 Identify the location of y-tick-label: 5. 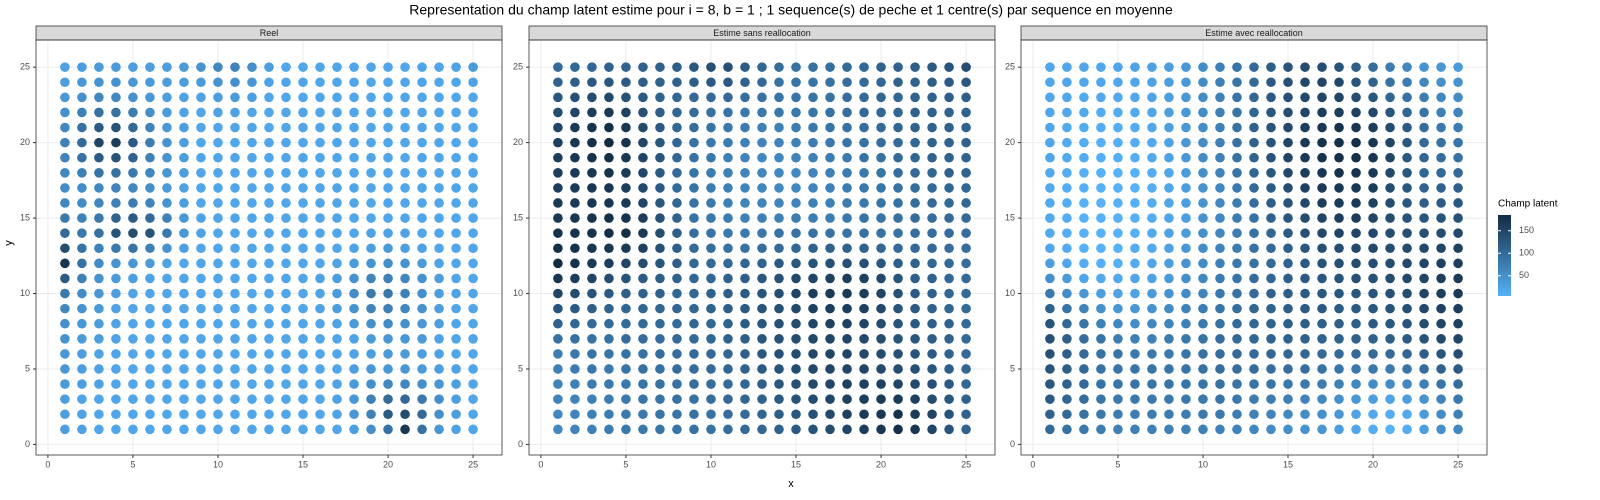
(27, 368).